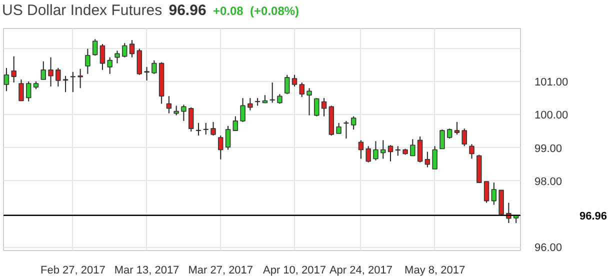 The width and height of the screenshot is (610, 279). I want to click on x-tick-label: May 8, 2017, so click(435, 270).